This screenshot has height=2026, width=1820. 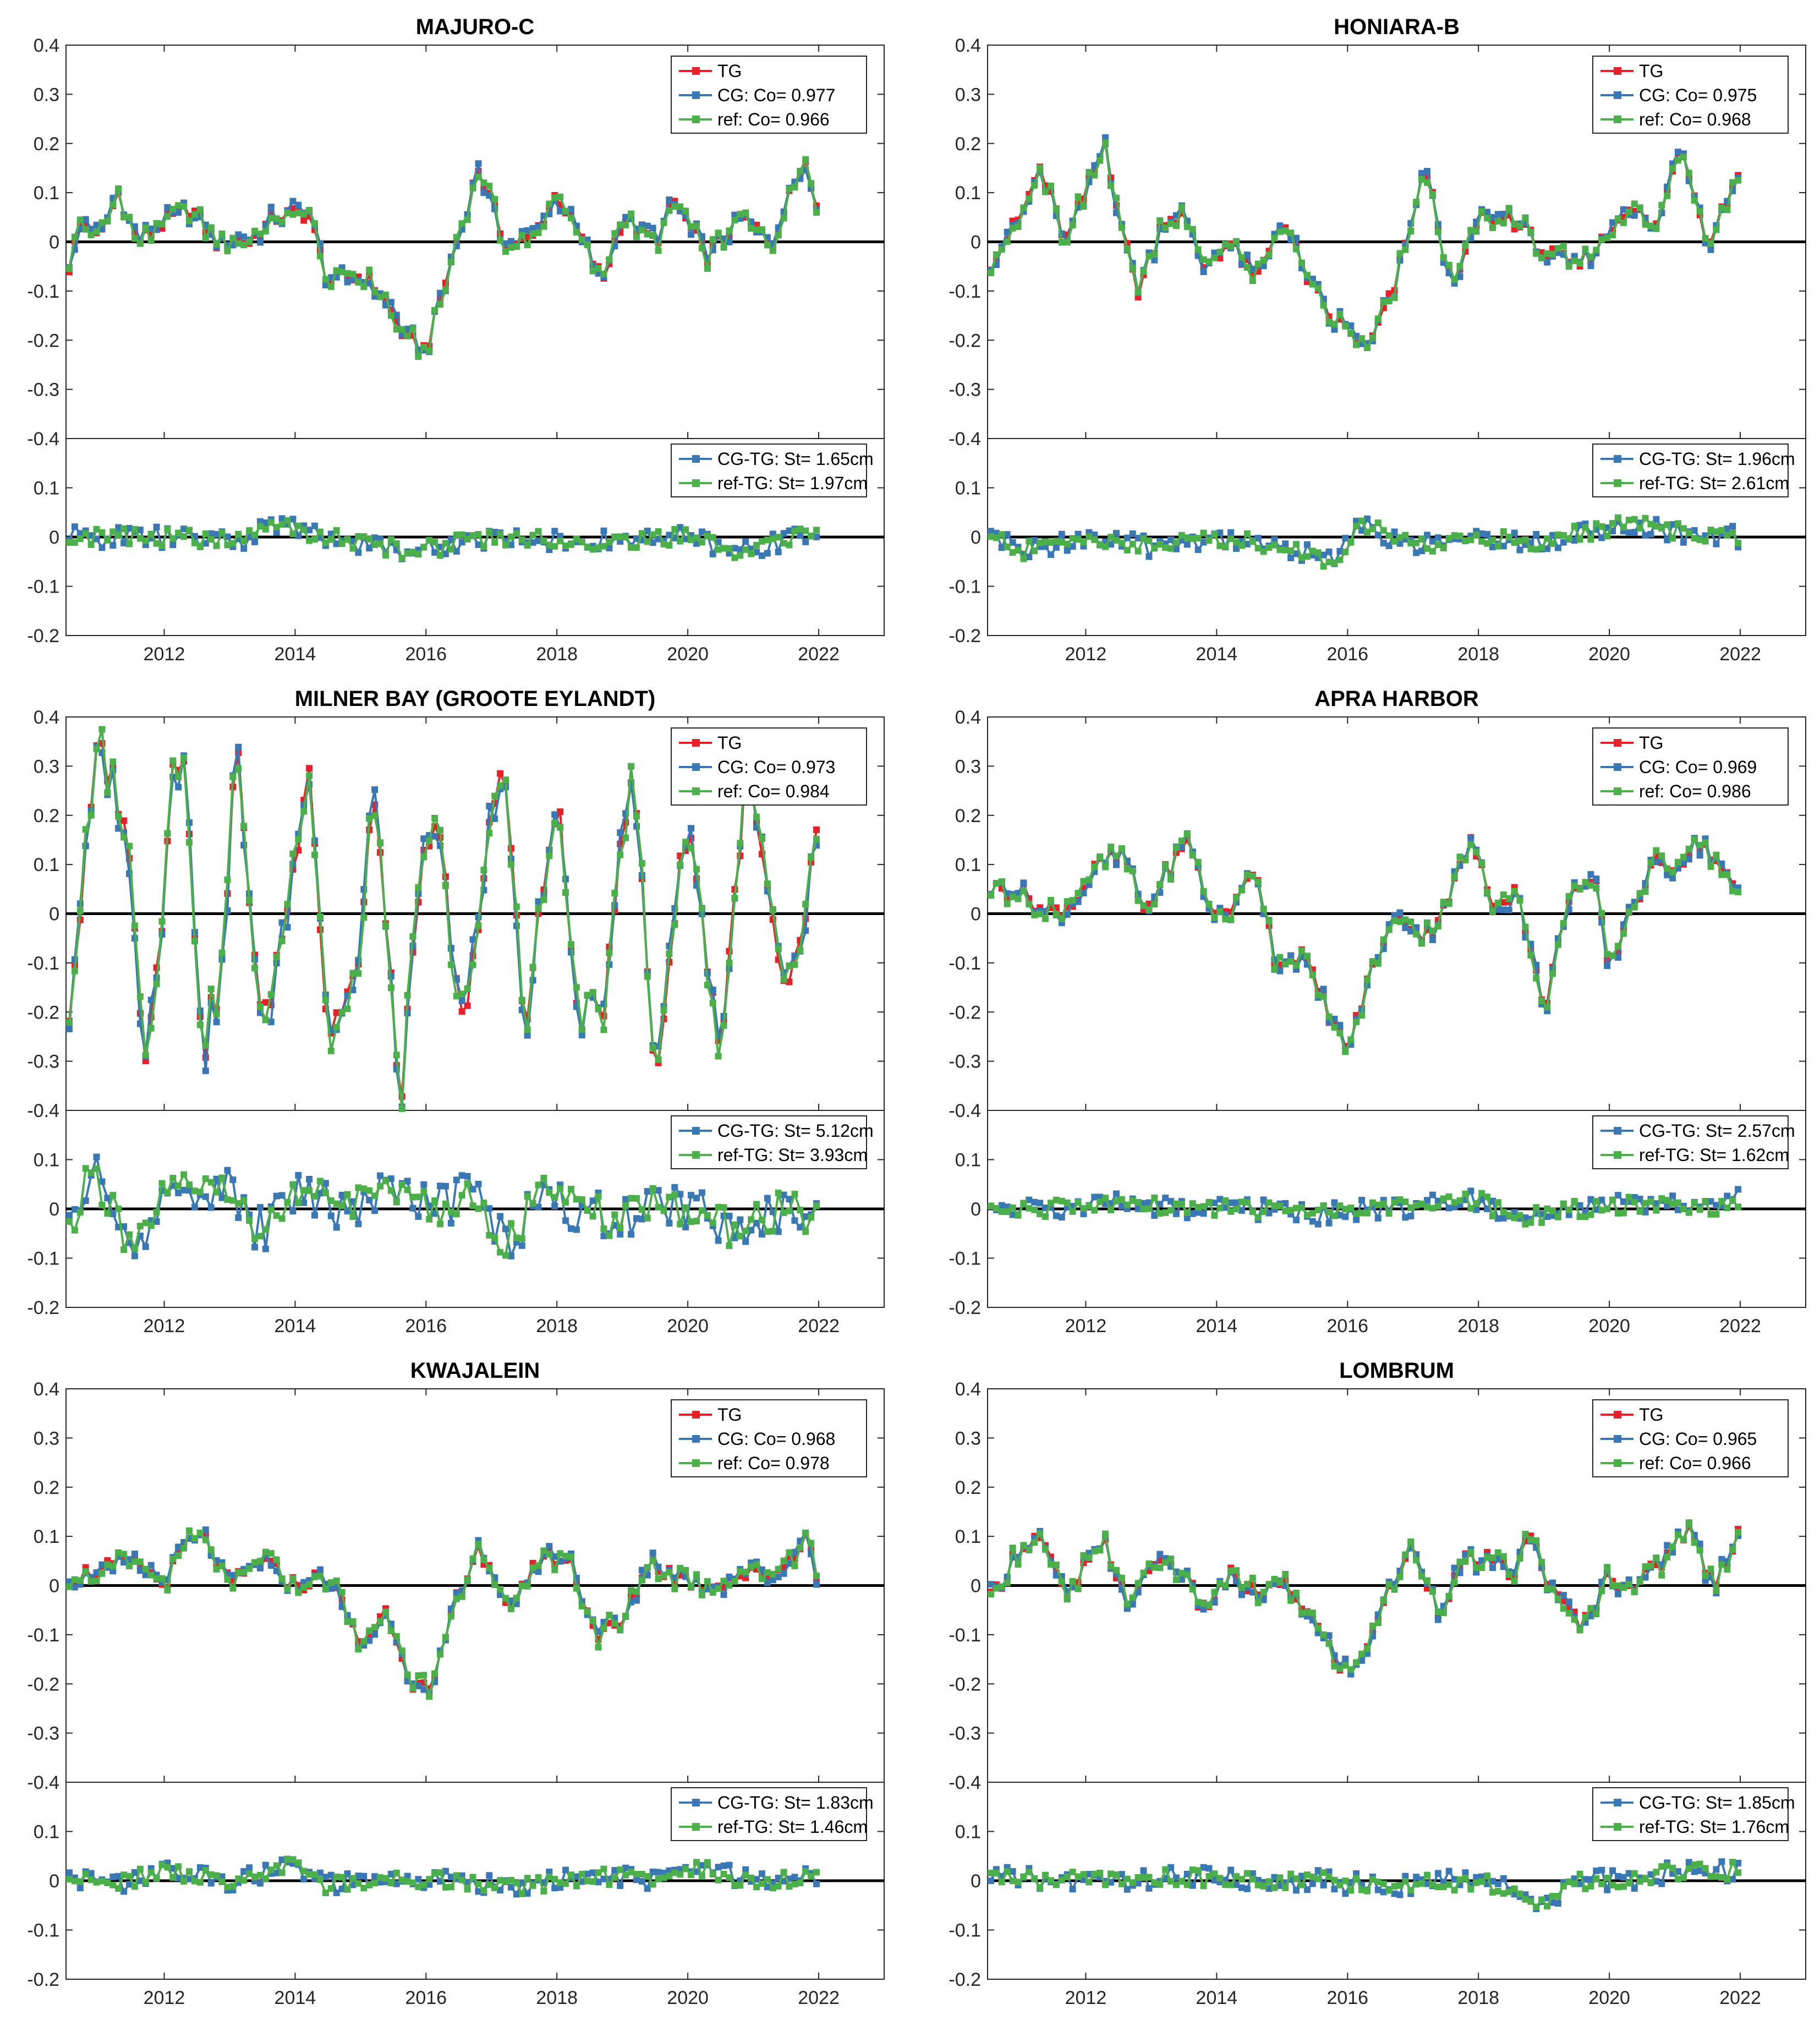 What do you see at coordinates (968, 816) in the screenshot?
I see `y-tick-label: 0.2` at bounding box center [968, 816].